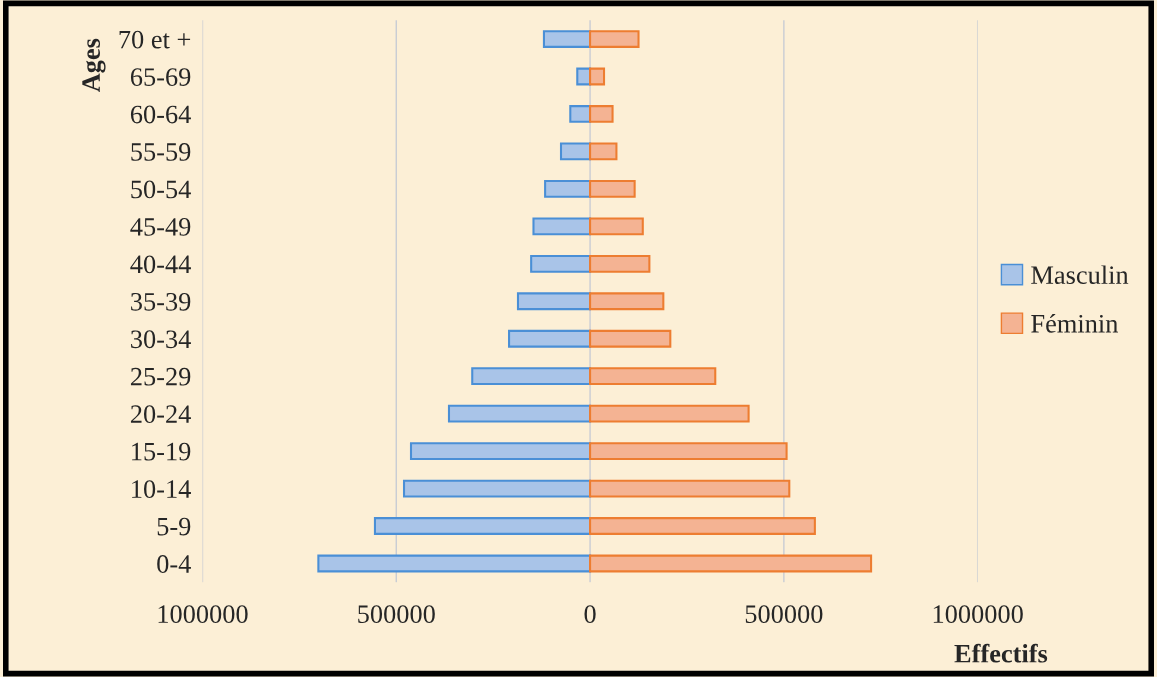 The image size is (1157, 677). What do you see at coordinates (161, 189) in the screenshot?
I see `y-tick-label: 50-54` at bounding box center [161, 189].